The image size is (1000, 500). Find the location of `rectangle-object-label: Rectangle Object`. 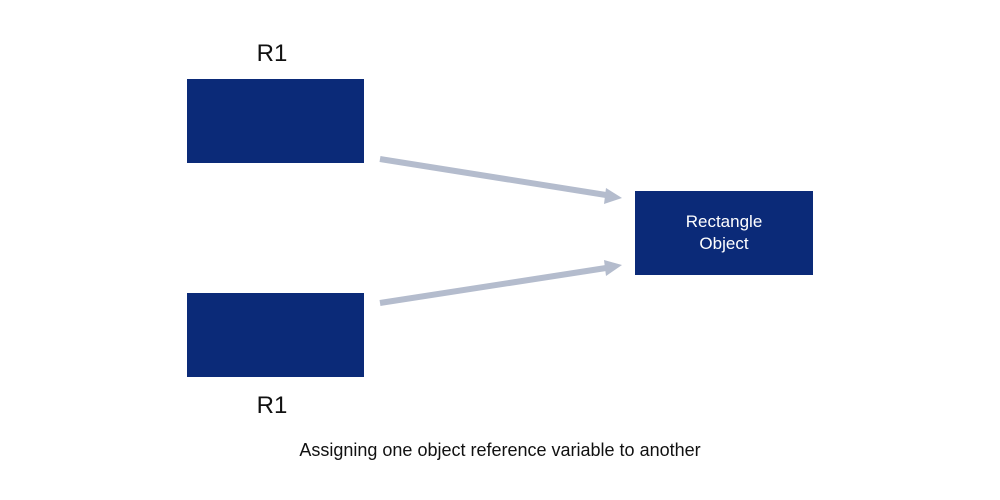

rectangle-object-label: Rectangle Object is located at coordinates (724, 232).